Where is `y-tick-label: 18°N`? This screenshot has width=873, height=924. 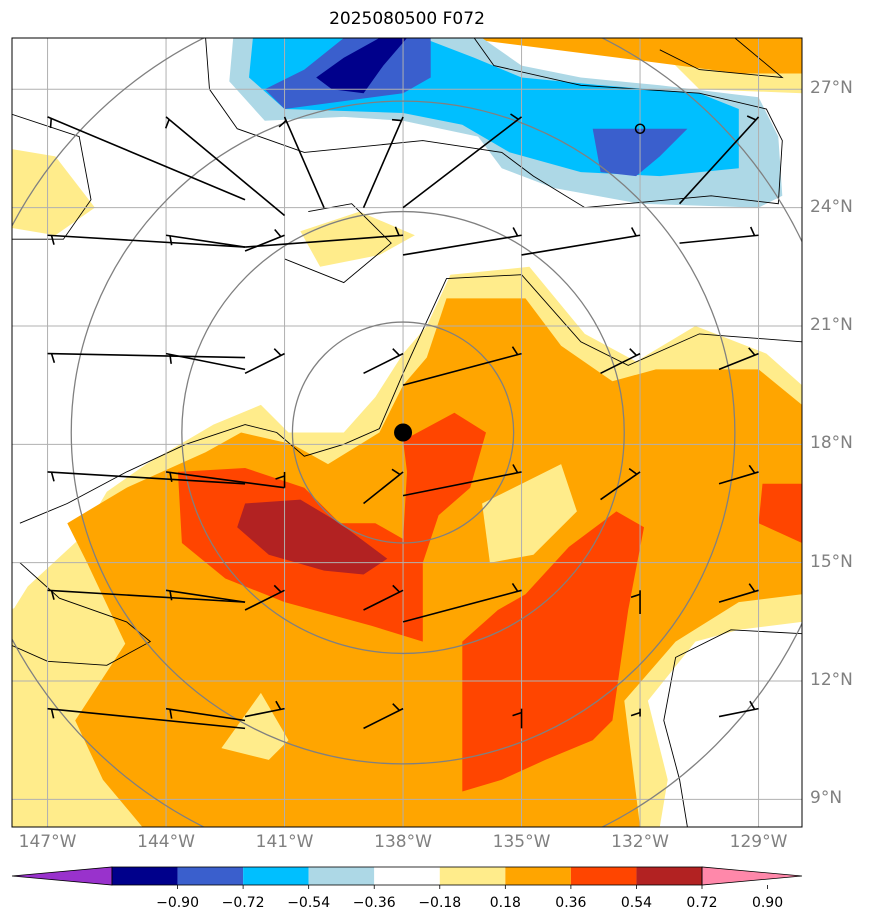 y-tick-label: 18°N is located at coordinates (831, 443).